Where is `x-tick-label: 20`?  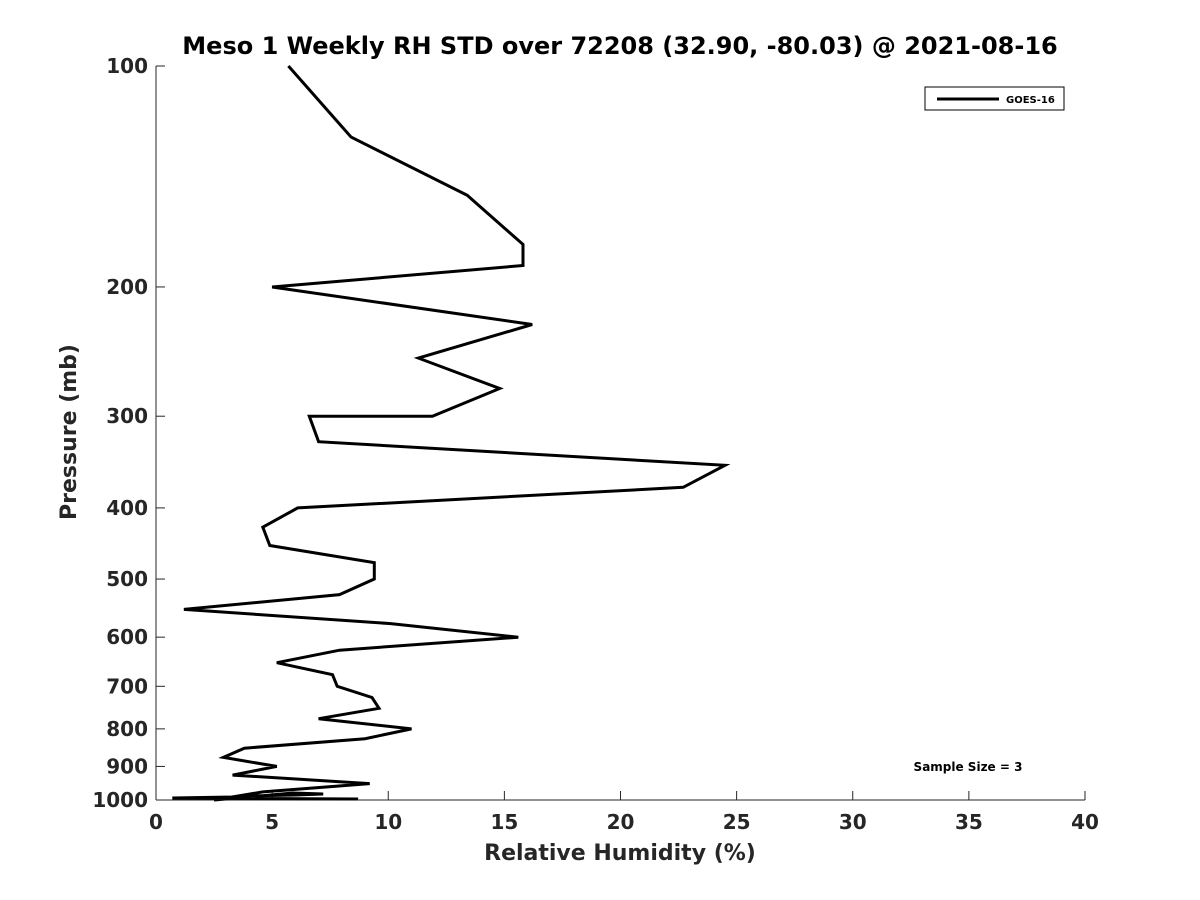 x-tick-label: 20 is located at coordinates (621, 822).